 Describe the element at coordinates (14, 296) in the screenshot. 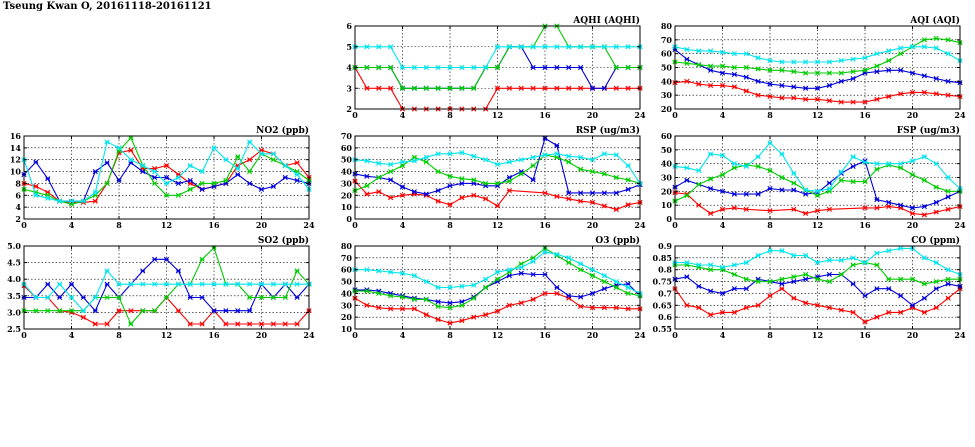

I see `y-tick-label: 3.5` at that location.